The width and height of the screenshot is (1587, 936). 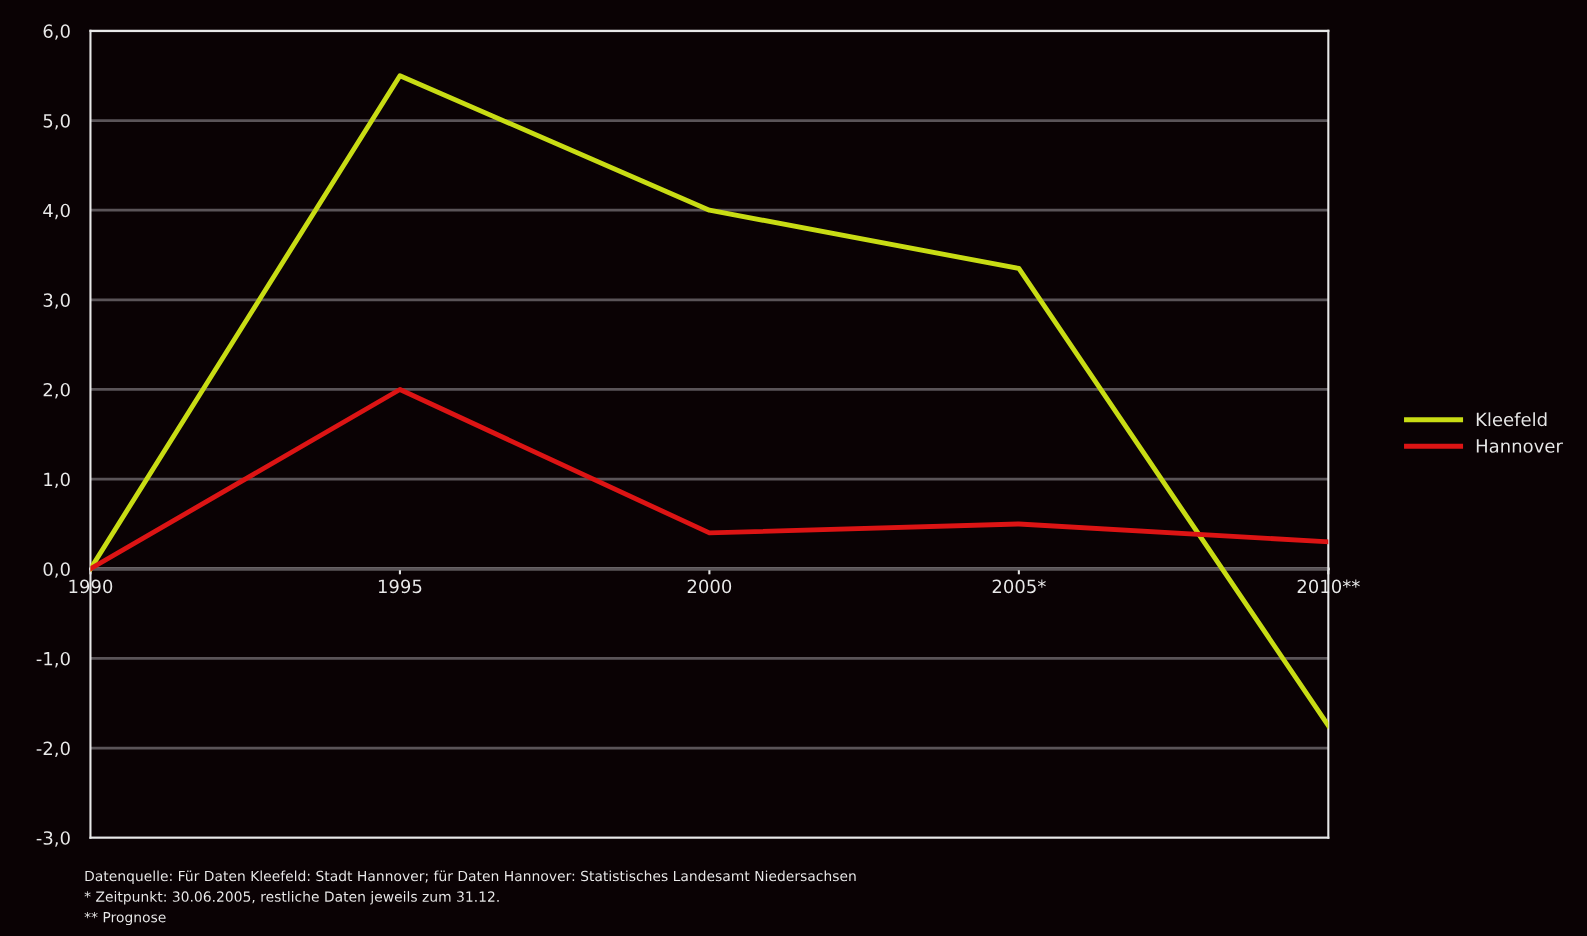 I want to click on y-tick-label: 5,0, so click(x=56, y=122).